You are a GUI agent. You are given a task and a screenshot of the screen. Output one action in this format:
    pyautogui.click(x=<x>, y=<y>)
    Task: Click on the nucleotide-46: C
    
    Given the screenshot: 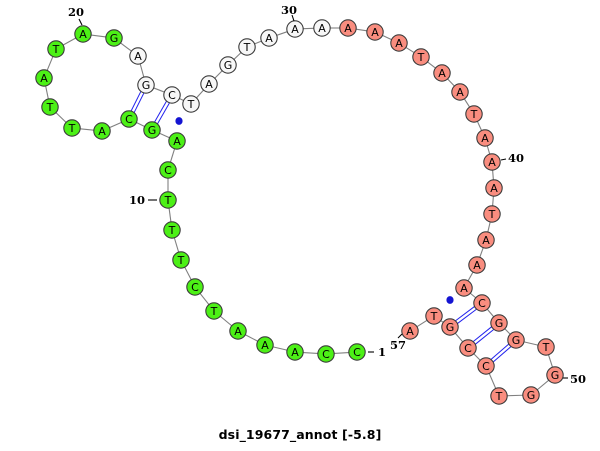 What is the action you would take?
    pyautogui.click(x=482, y=303)
    